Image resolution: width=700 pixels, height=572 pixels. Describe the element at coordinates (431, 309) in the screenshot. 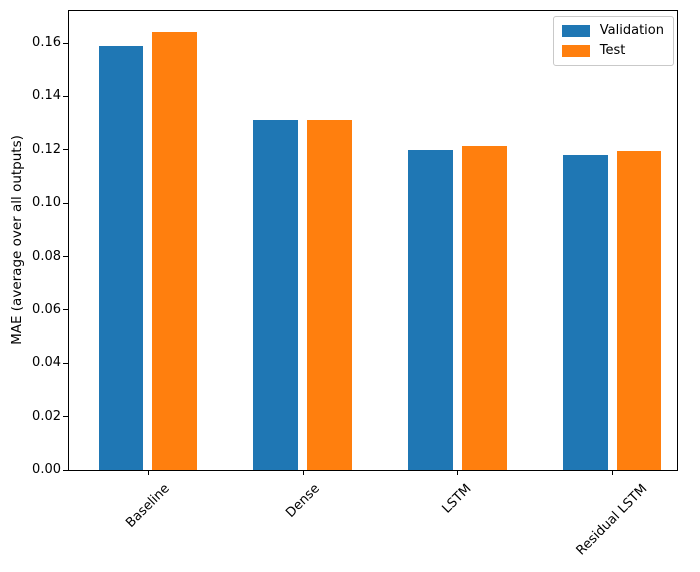

I see `bar-validation-lstm` at that location.